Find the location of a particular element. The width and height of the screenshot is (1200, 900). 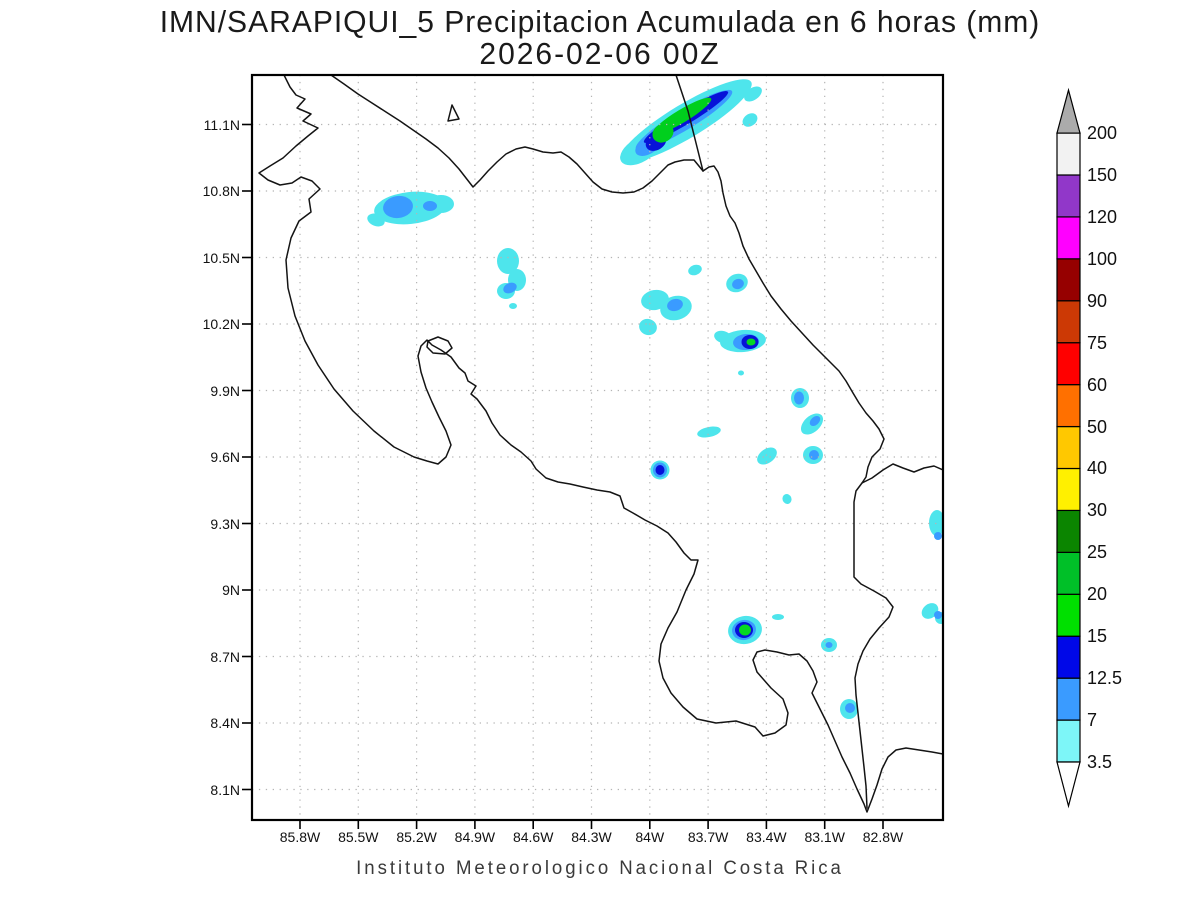

colorbar-tick-label: 12.5 is located at coordinates (1105, 678).